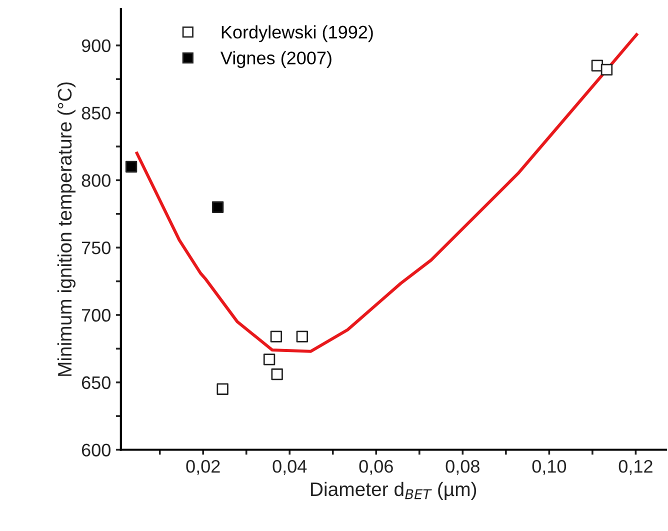 The image size is (668, 531). Describe the element at coordinates (463, 467) in the screenshot. I see `x-tick-label: 0,08` at that location.